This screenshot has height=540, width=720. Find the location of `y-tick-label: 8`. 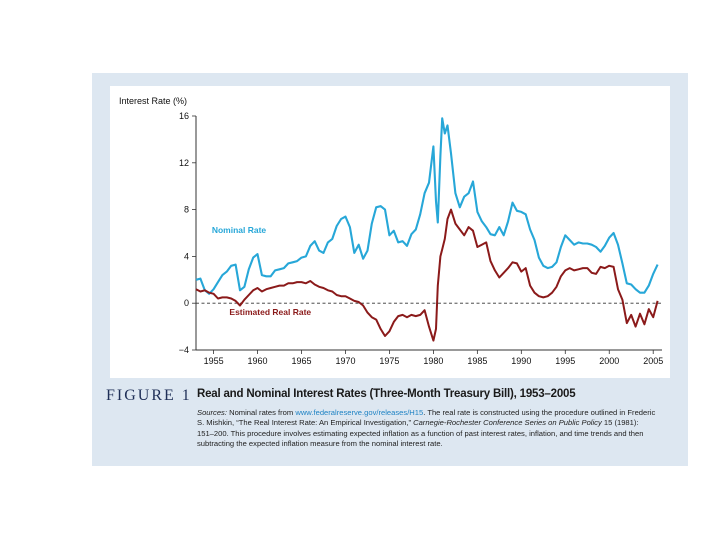

y-tick-label: 8 is located at coordinates (186, 210).